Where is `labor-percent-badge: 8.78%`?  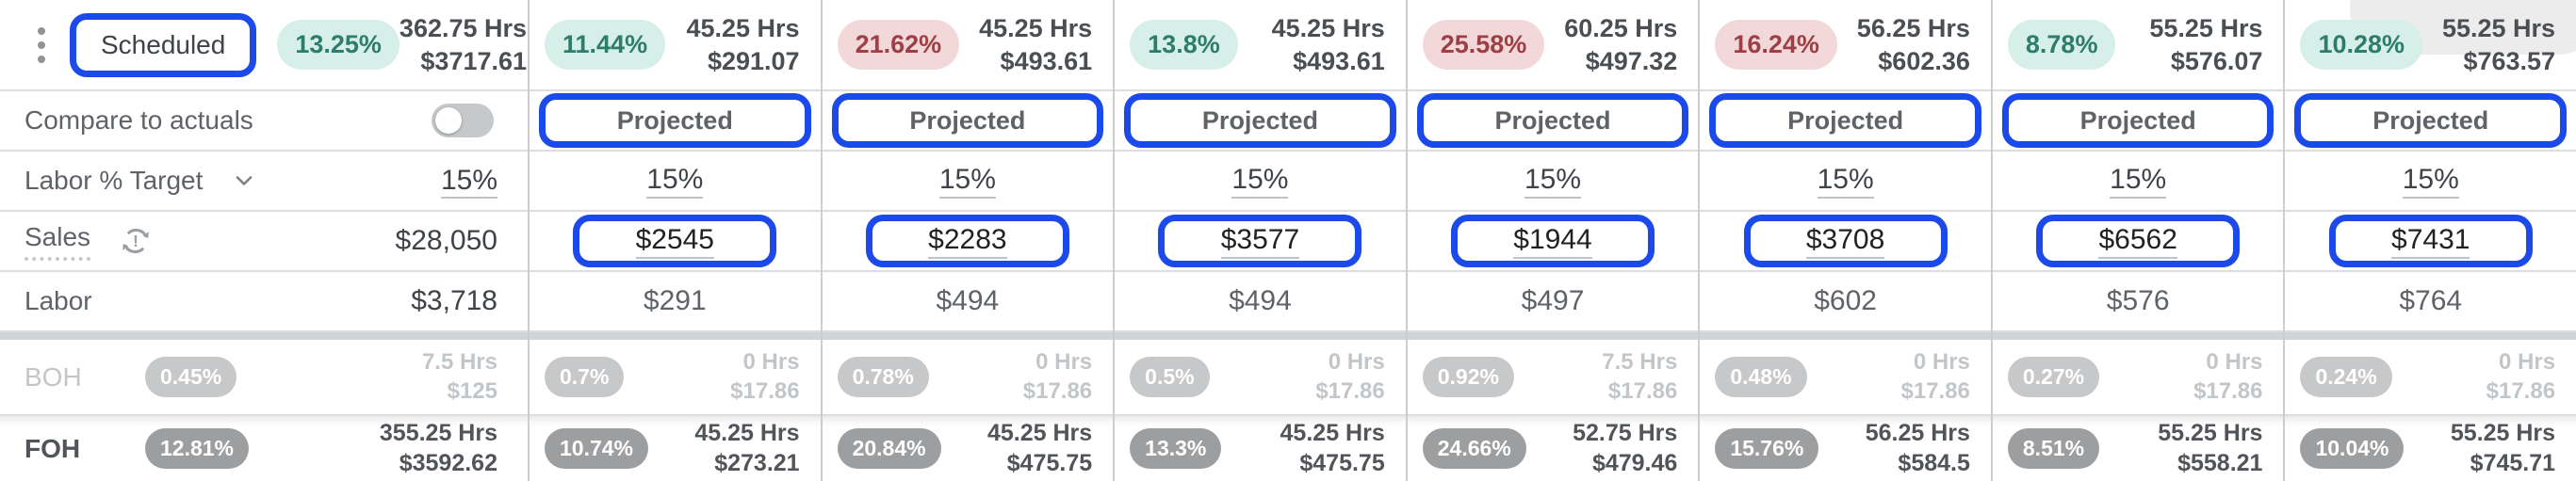
labor-percent-badge: 8.78% is located at coordinates (2061, 45).